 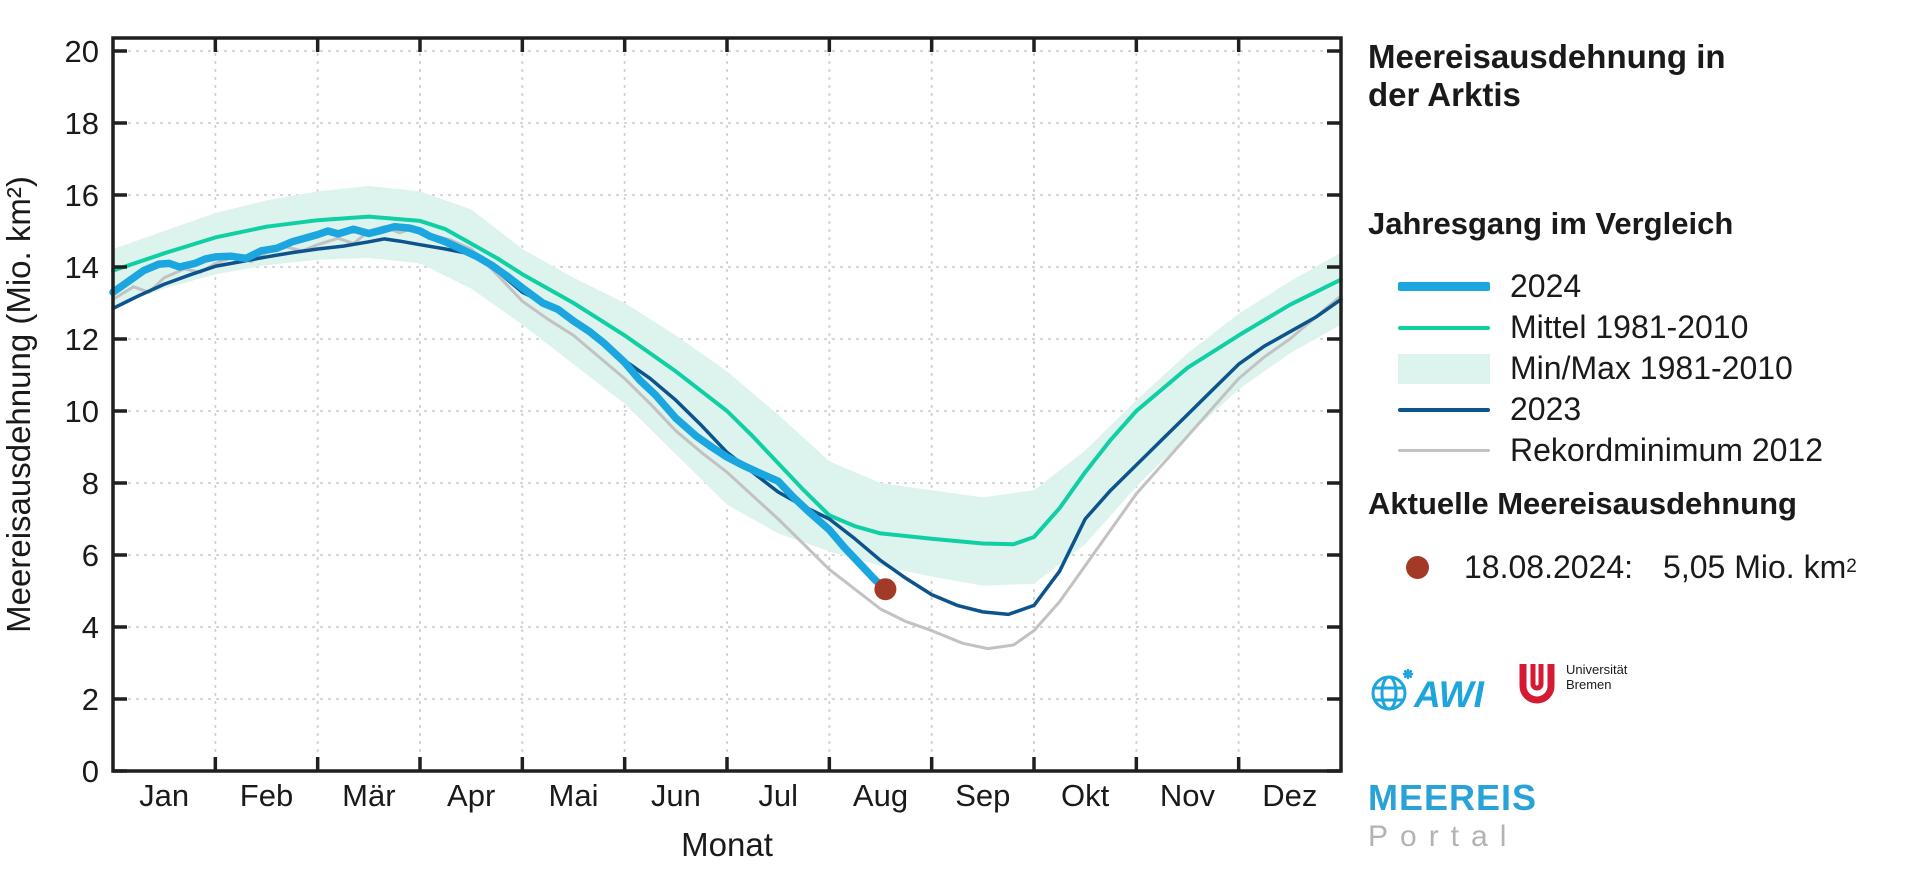 What do you see at coordinates (18, 404) in the screenshot?
I see `y-axis-title: Meereisausdehnung (Mio. km²)` at bounding box center [18, 404].